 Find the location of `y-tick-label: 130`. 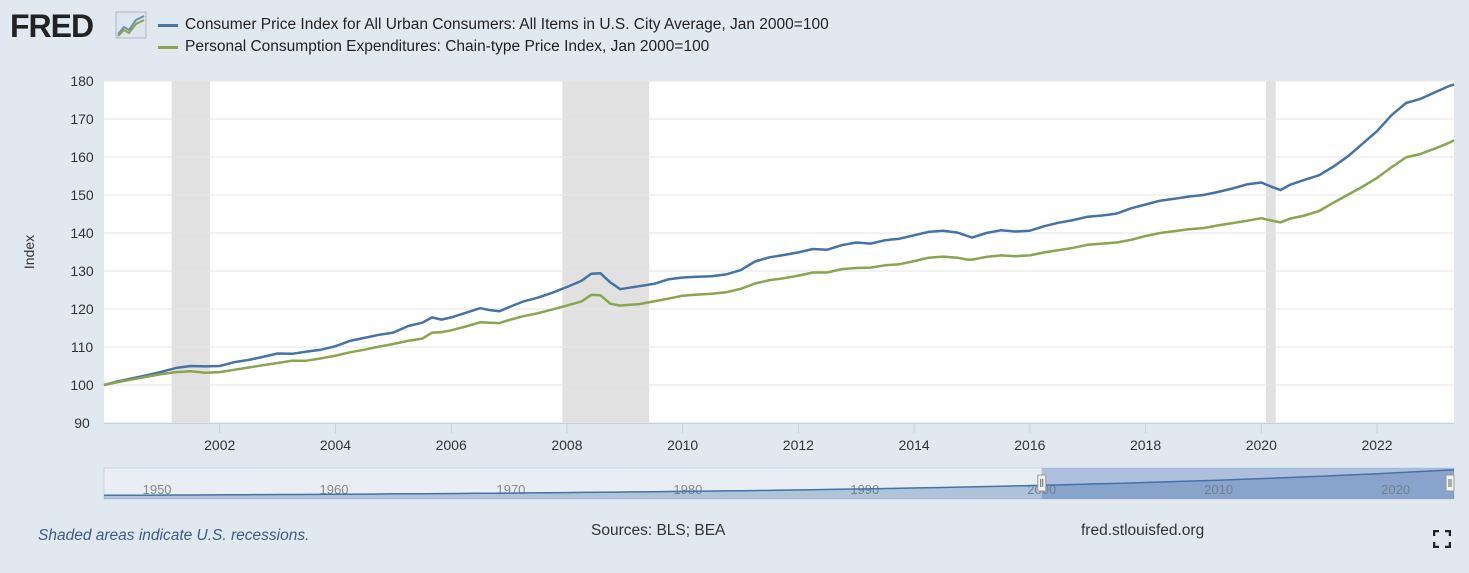

y-tick-label: 130 is located at coordinates (82, 271).